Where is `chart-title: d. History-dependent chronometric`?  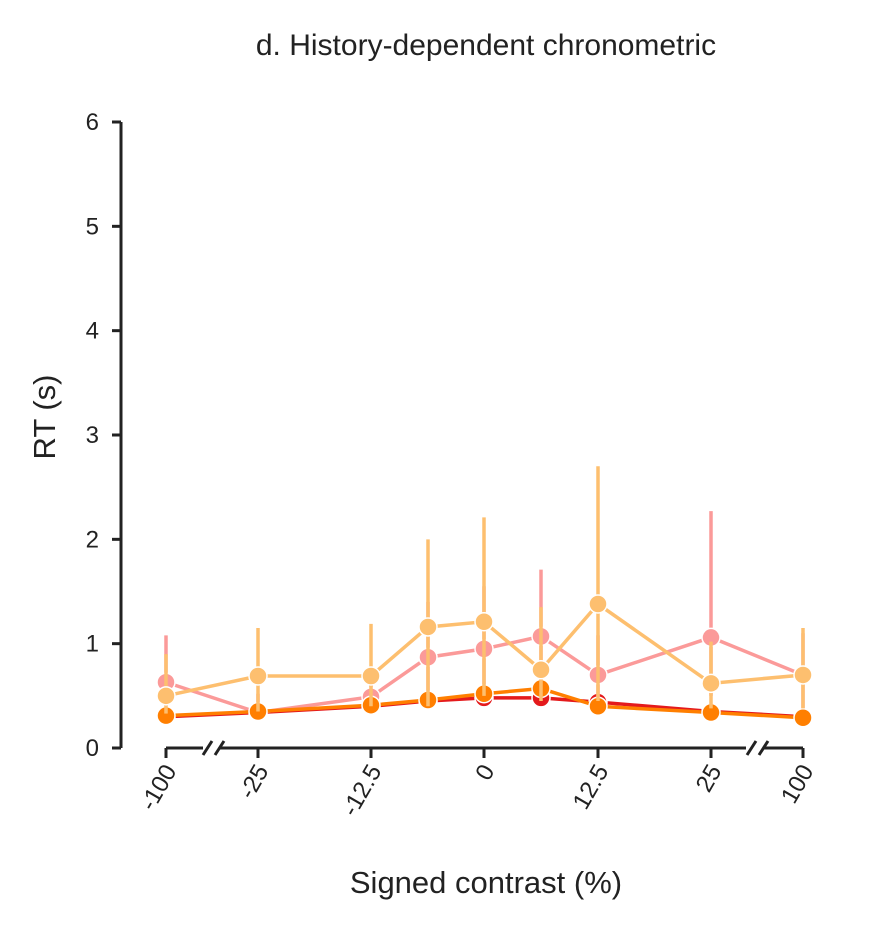
chart-title: d. History-dependent chronometric is located at coordinates (486, 45).